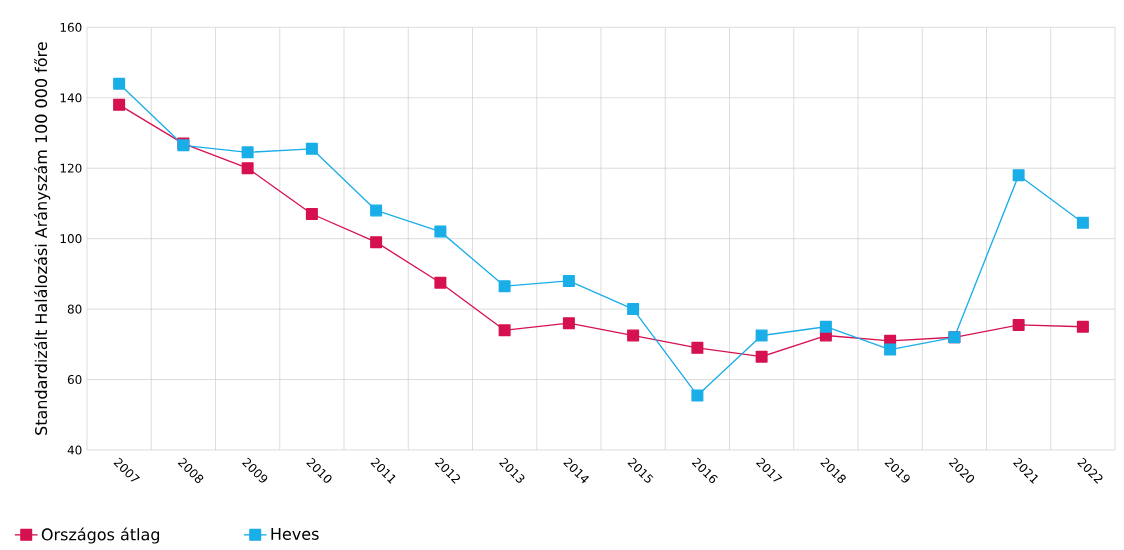  What do you see at coordinates (295, 534) in the screenshot?
I see `legend-label: Heves` at bounding box center [295, 534].